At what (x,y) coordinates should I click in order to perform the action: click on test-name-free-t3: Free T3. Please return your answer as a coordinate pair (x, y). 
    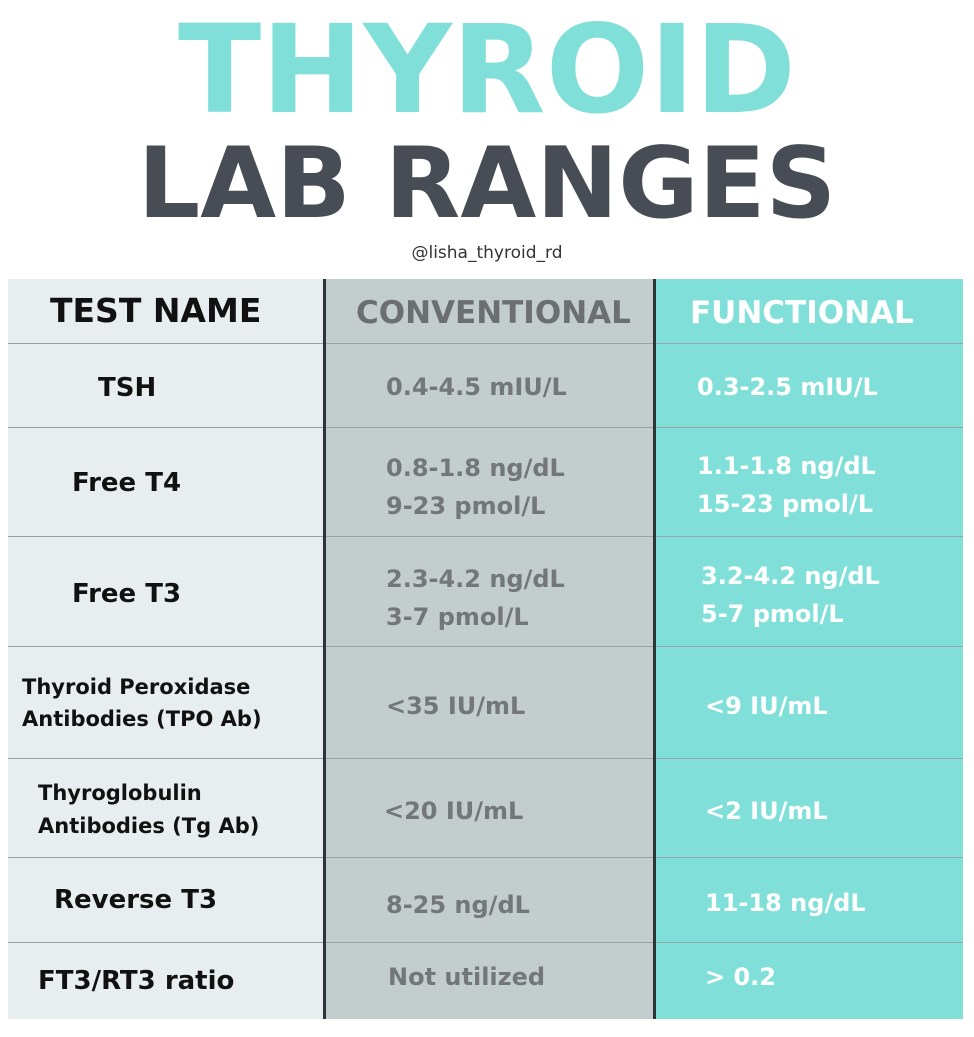
    Looking at the image, I should click on (127, 594).